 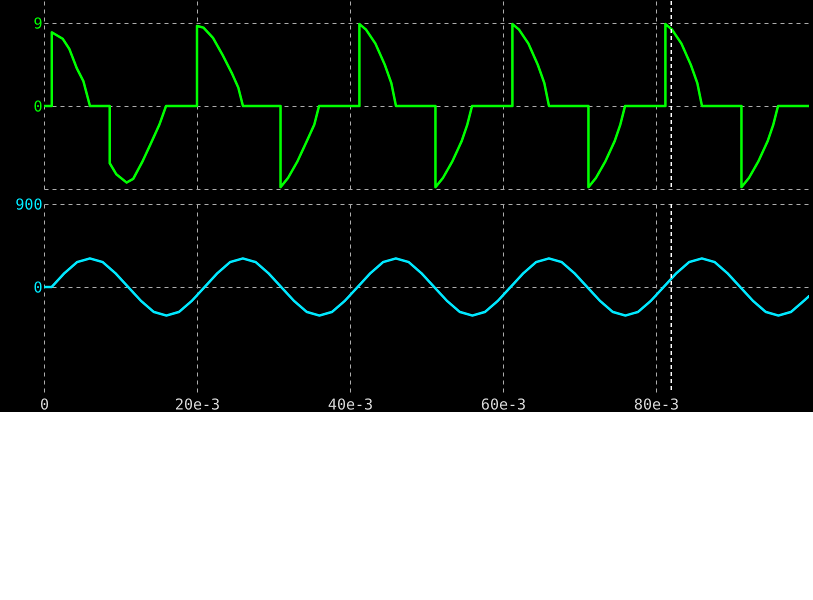 I want to click on x-tick-label: 40e-3, so click(x=351, y=405).